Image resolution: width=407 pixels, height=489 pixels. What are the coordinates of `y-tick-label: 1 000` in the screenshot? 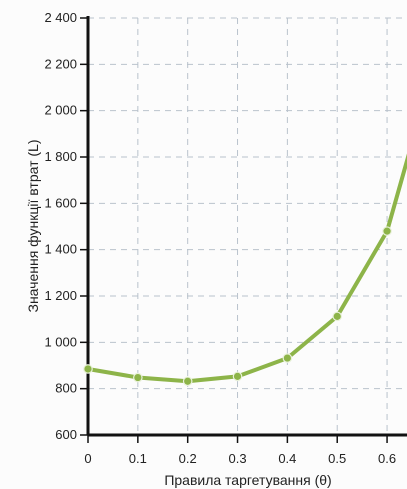 It's located at (60, 341).